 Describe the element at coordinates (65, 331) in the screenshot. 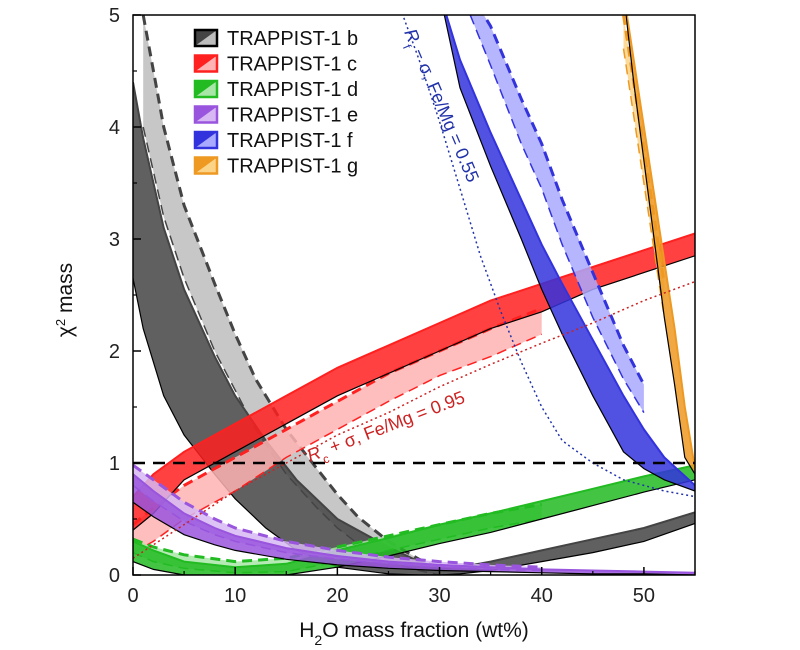

I see `y-axis-title-main: χ` at that location.